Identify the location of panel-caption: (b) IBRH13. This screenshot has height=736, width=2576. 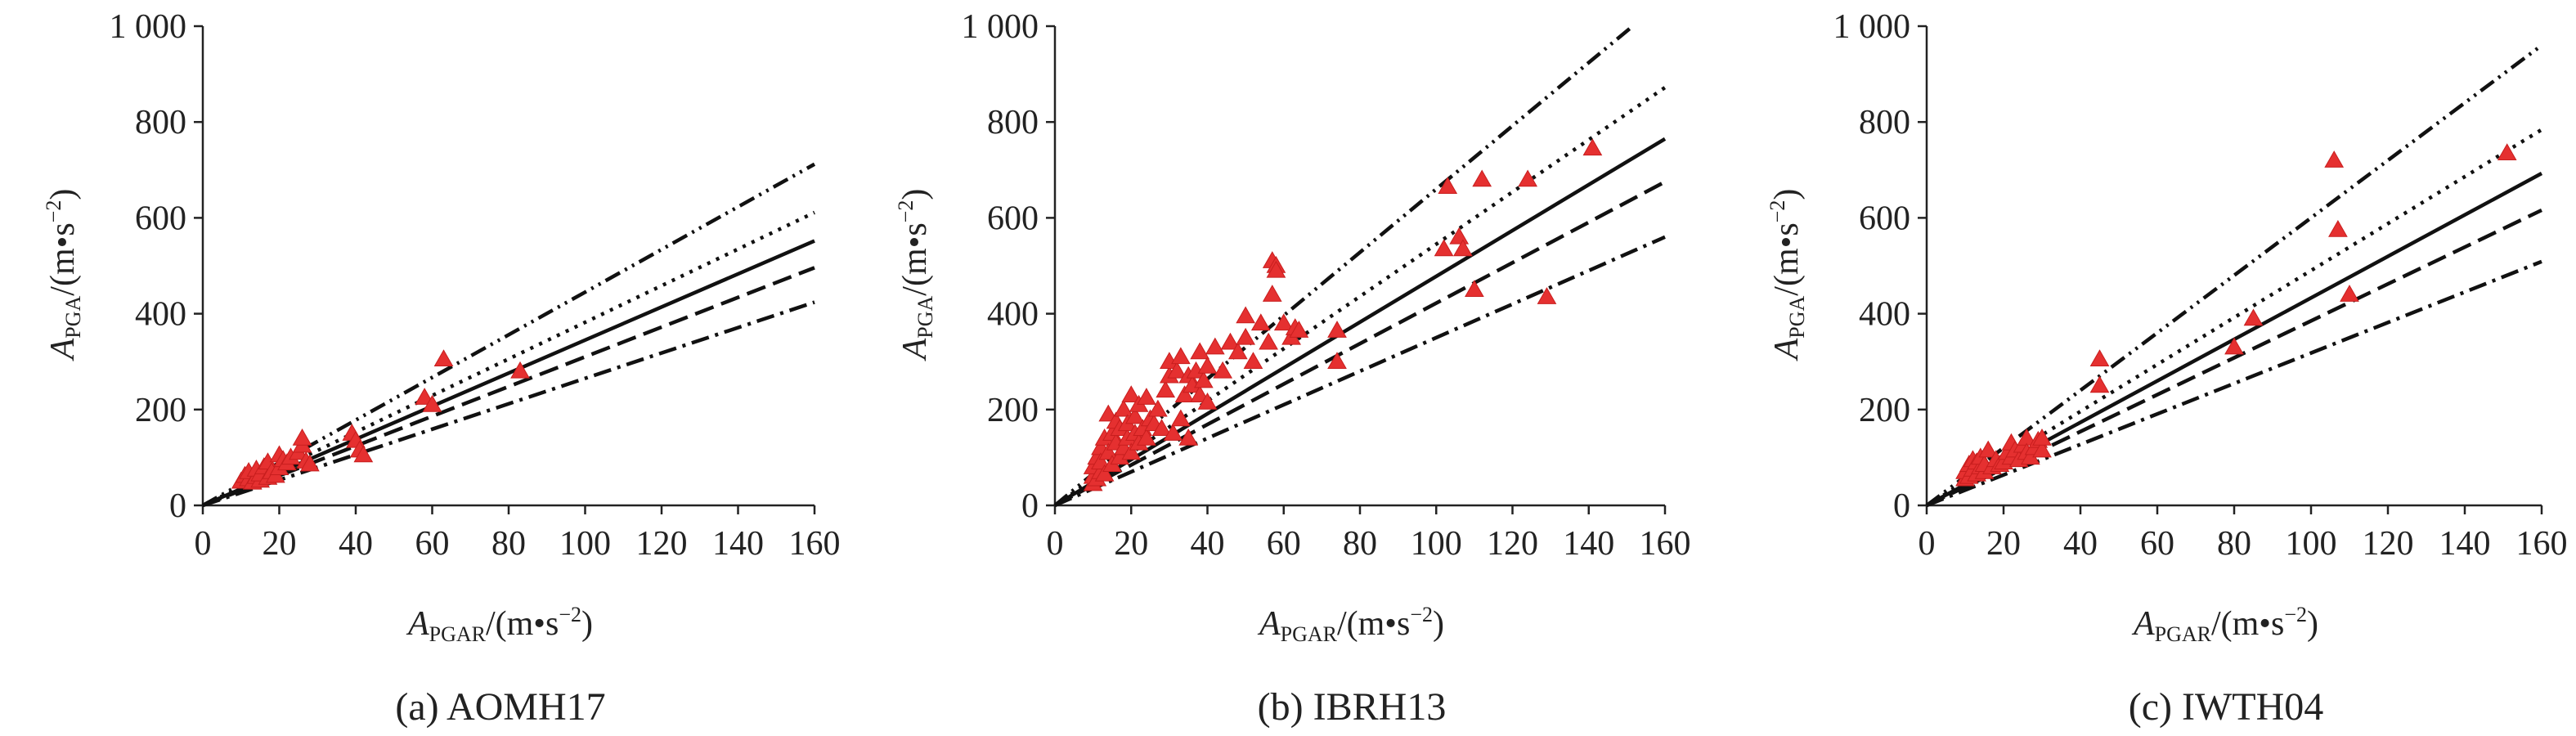
(1353, 707).